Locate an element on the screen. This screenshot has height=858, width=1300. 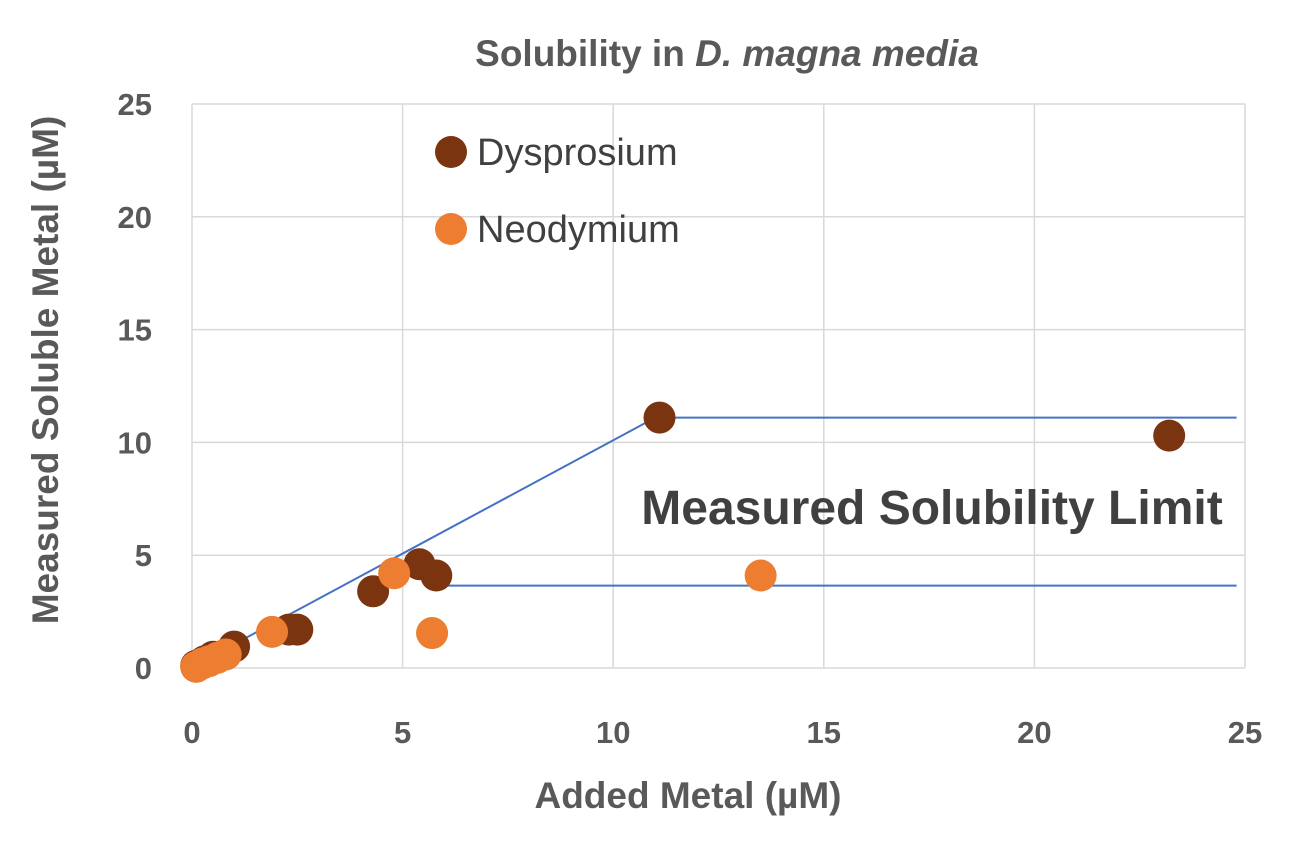
x-tick-label: 10 is located at coordinates (613, 732).